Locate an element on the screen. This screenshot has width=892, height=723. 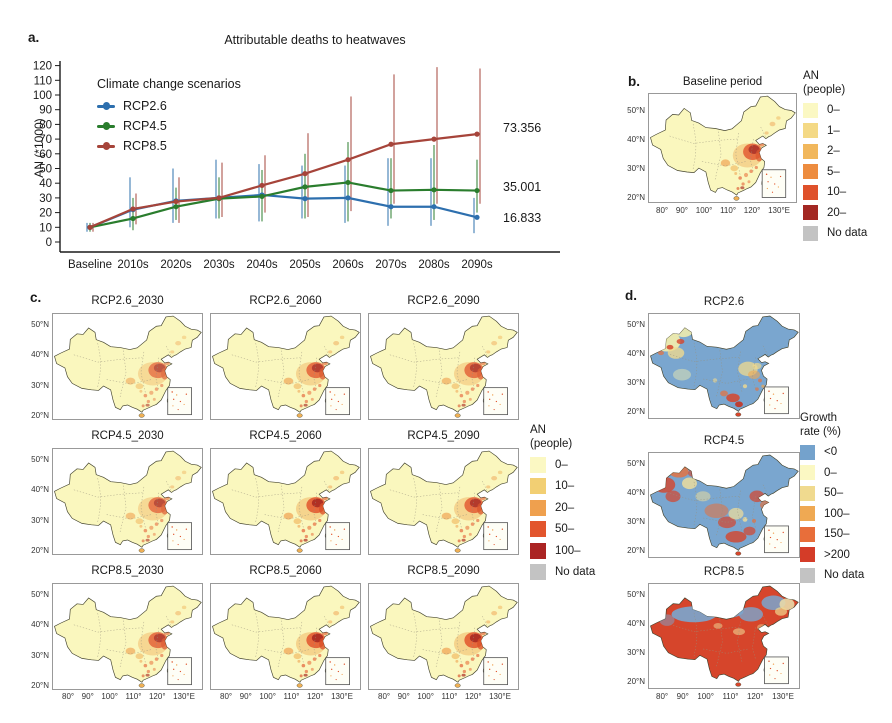
legend-title-line2: rate (%) is located at coordinates (820, 431).